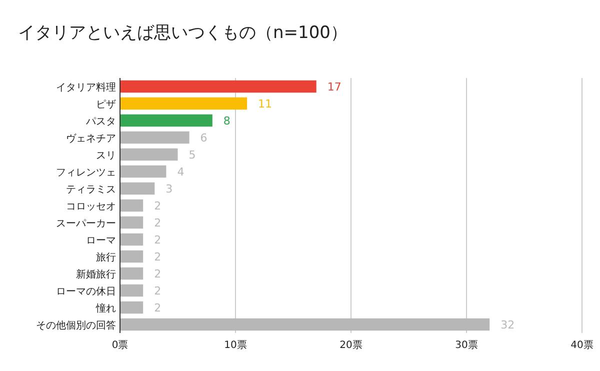 This screenshot has width=600, height=371. I want to click on data-label: 17, so click(334, 87).